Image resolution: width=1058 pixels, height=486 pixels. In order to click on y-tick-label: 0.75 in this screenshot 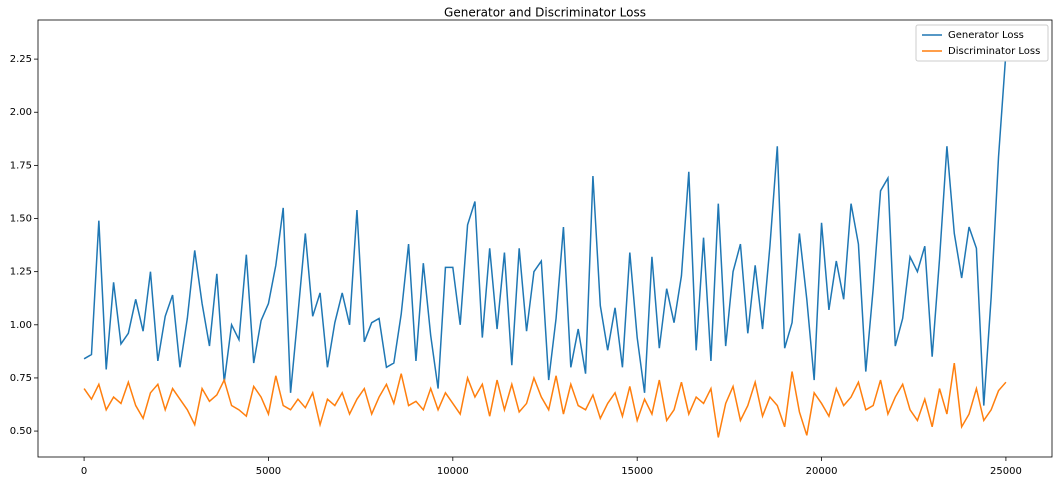, I will do `click(21, 378)`.